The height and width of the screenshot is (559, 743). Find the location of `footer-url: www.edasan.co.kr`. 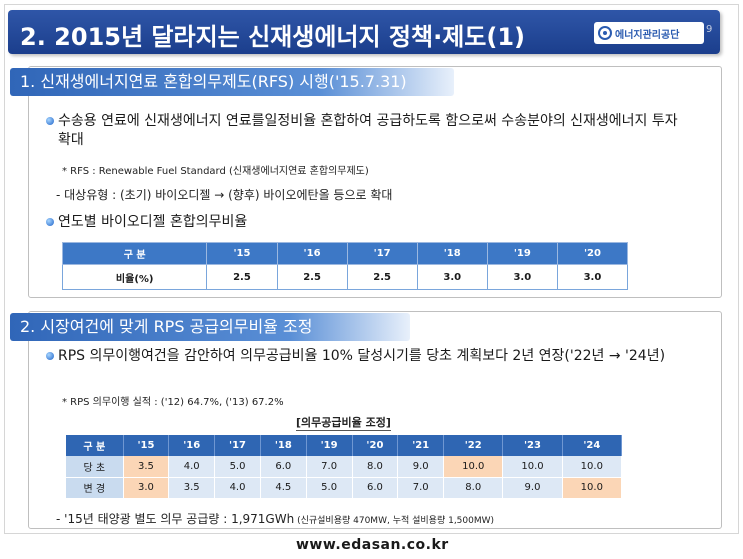

footer-url: www.edasan.co.kr is located at coordinates (372, 545).